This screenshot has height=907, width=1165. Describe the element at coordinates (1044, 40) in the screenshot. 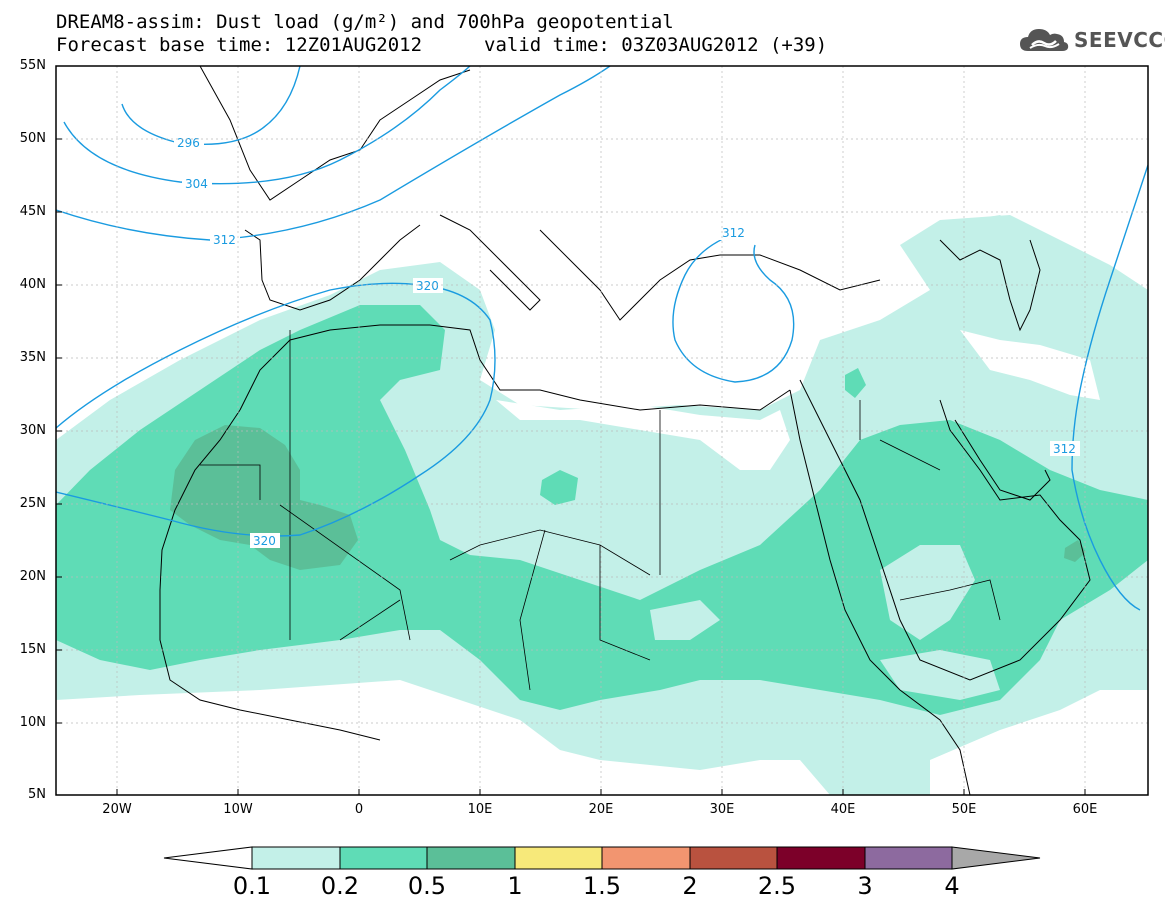

I see `cloud-icon` at that location.